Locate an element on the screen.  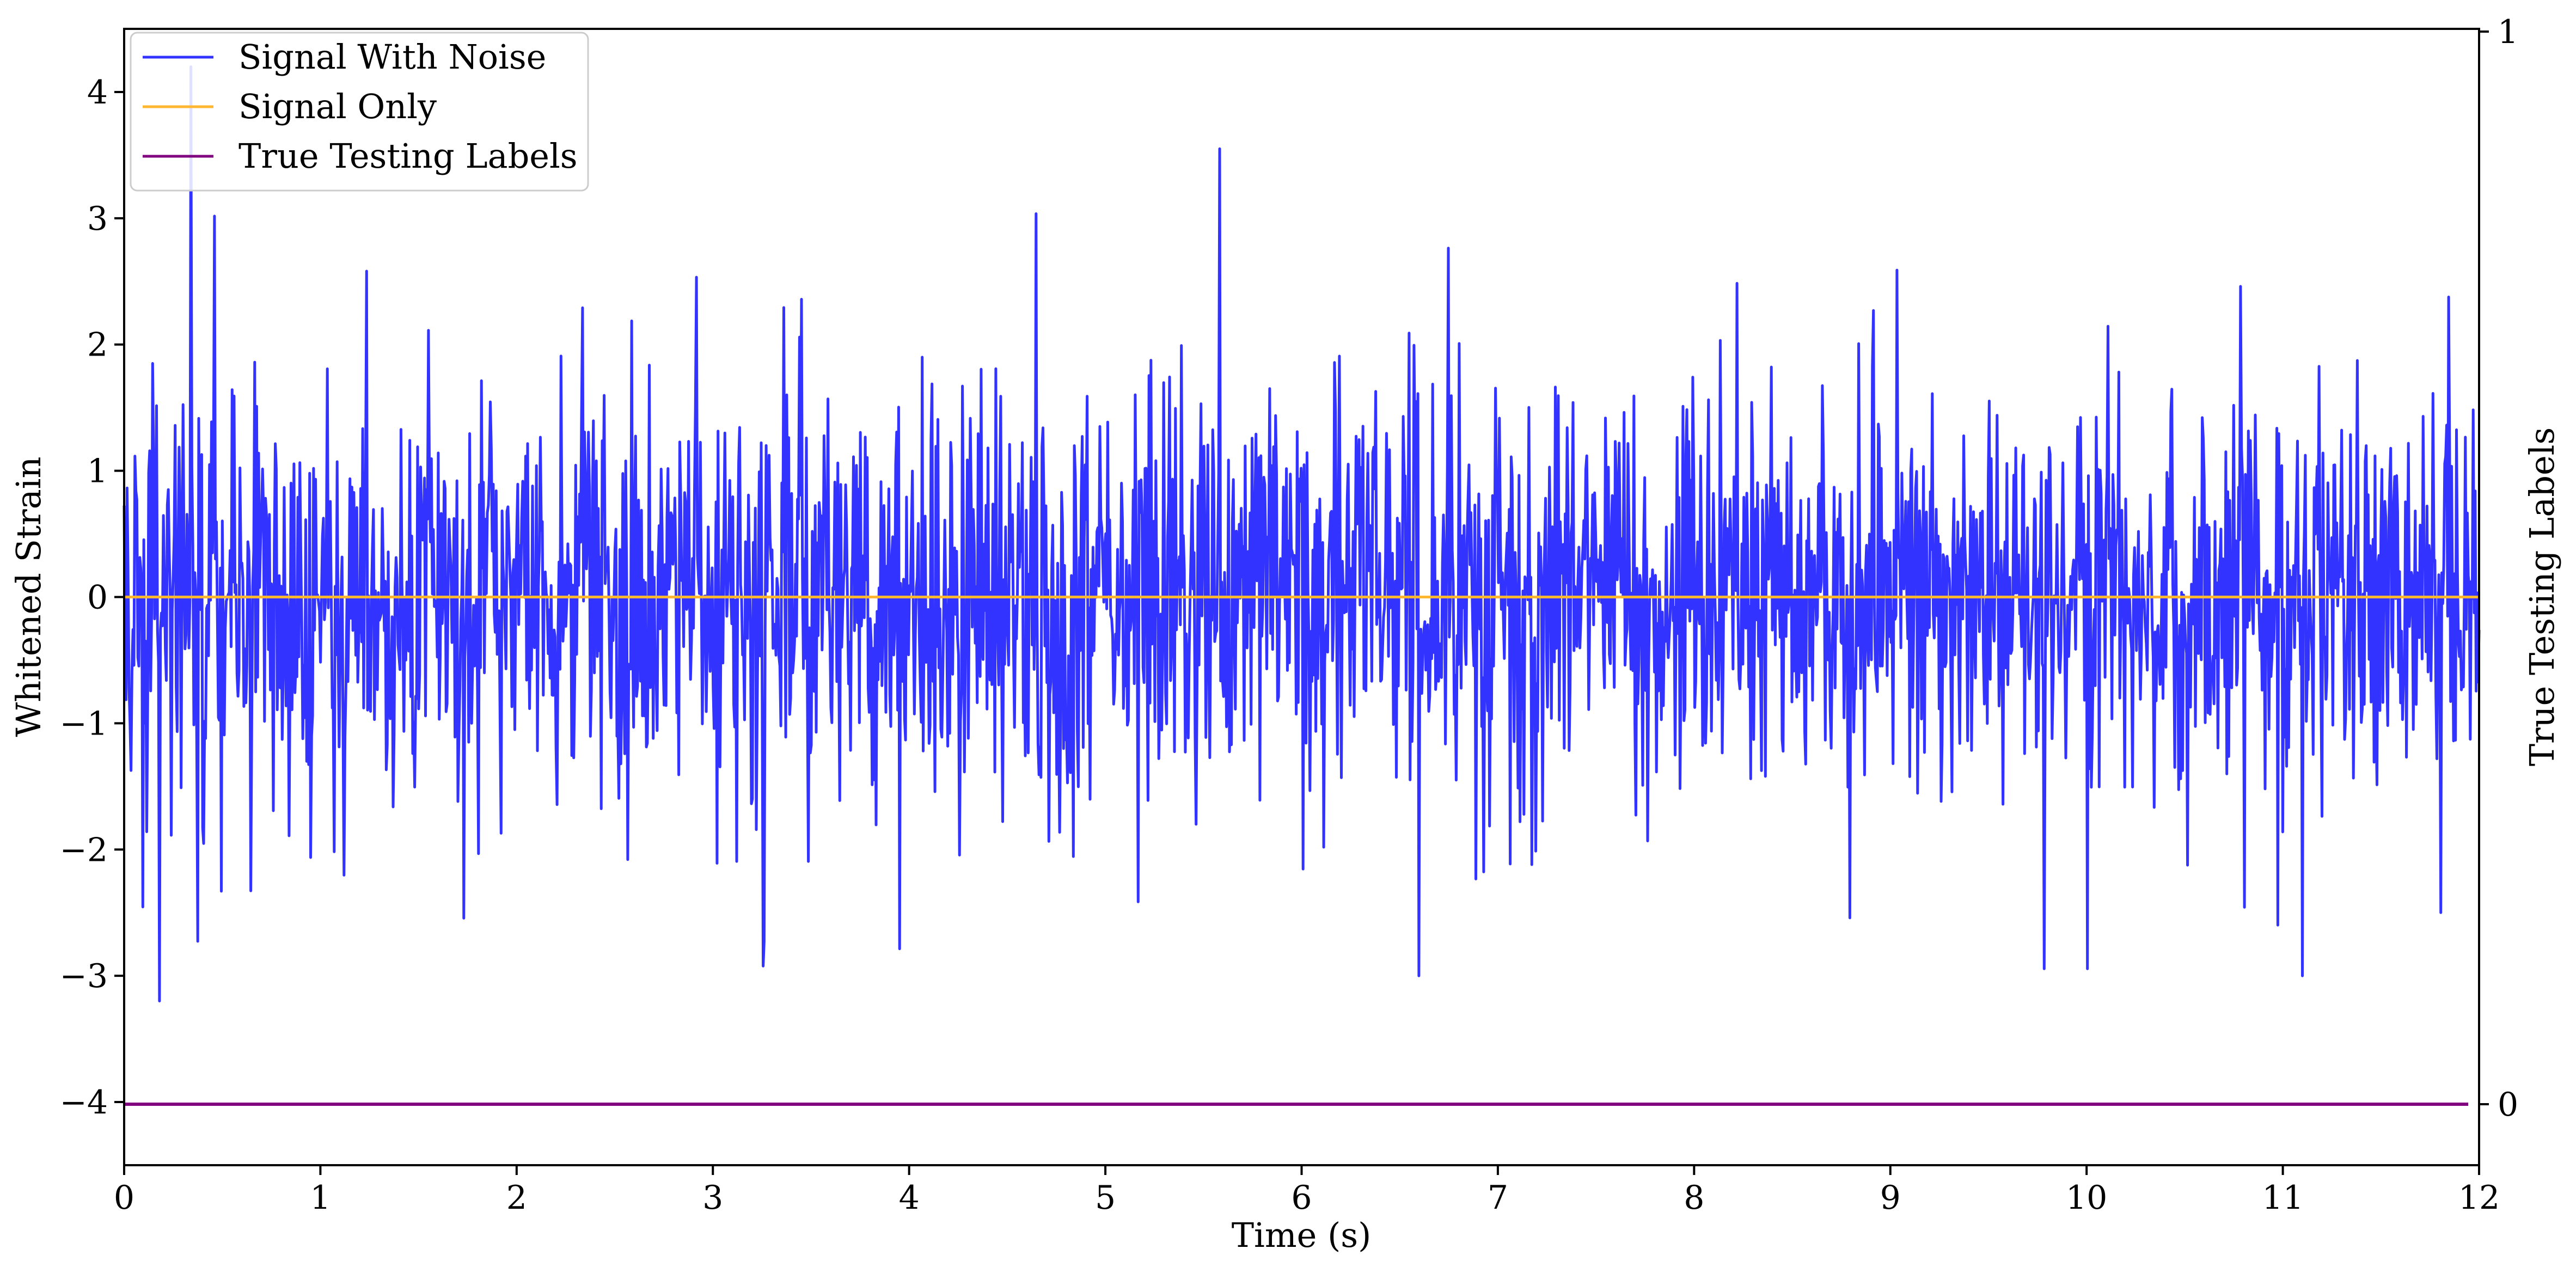
x-tick-label: 12 is located at coordinates (2479, 1198).